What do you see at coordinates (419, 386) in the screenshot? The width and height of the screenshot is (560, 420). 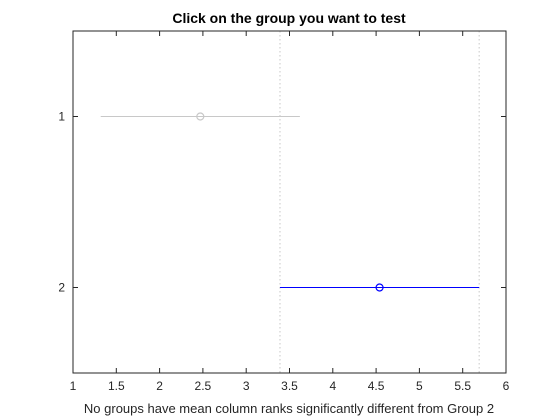 I see `x-tick-label: 5` at bounding box center [419, 386].